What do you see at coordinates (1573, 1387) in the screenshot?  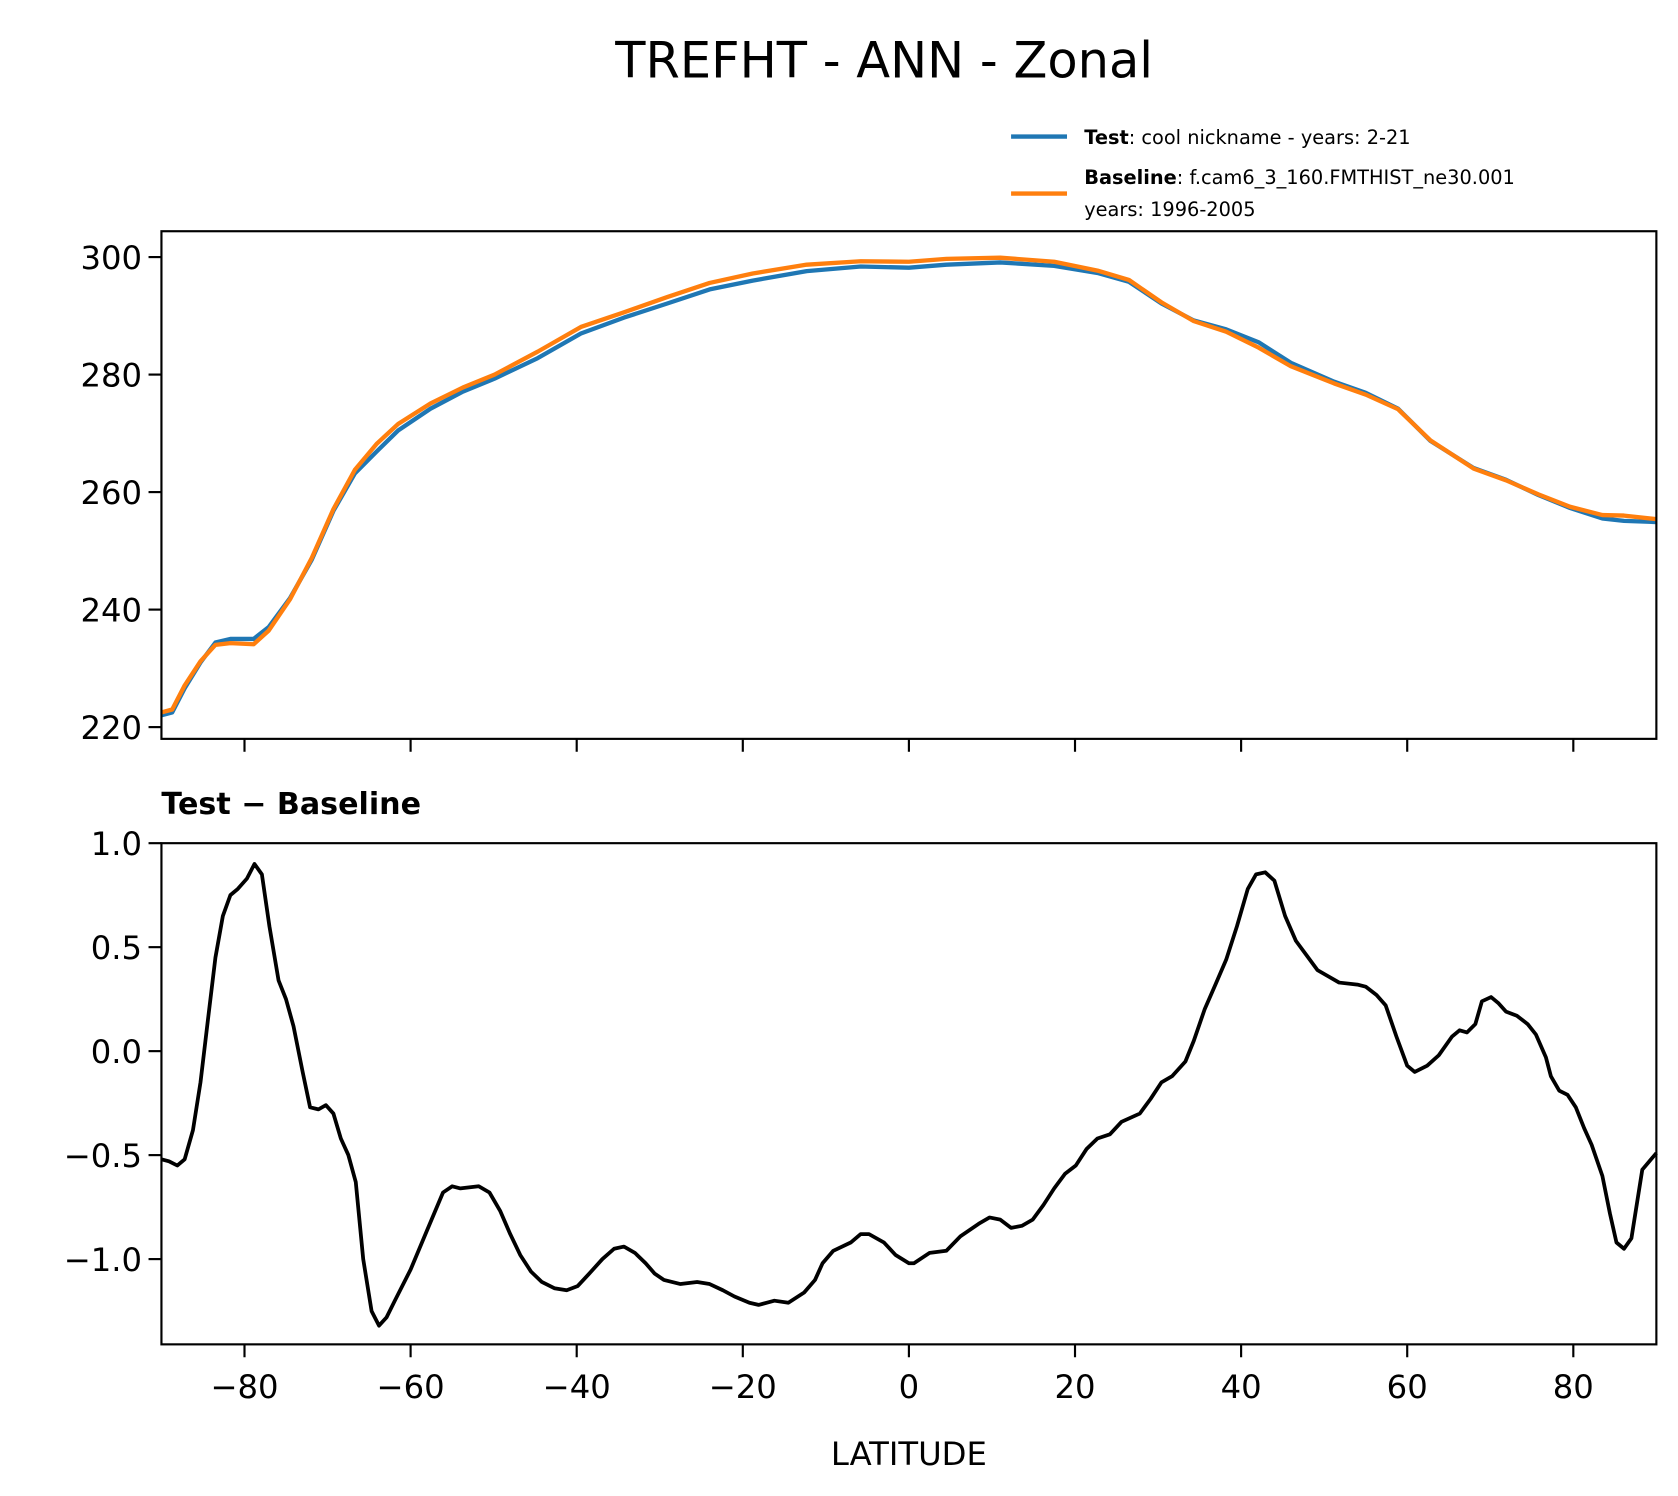 I see `x-tick-label: 80` at bounding box center [1573, 1387].